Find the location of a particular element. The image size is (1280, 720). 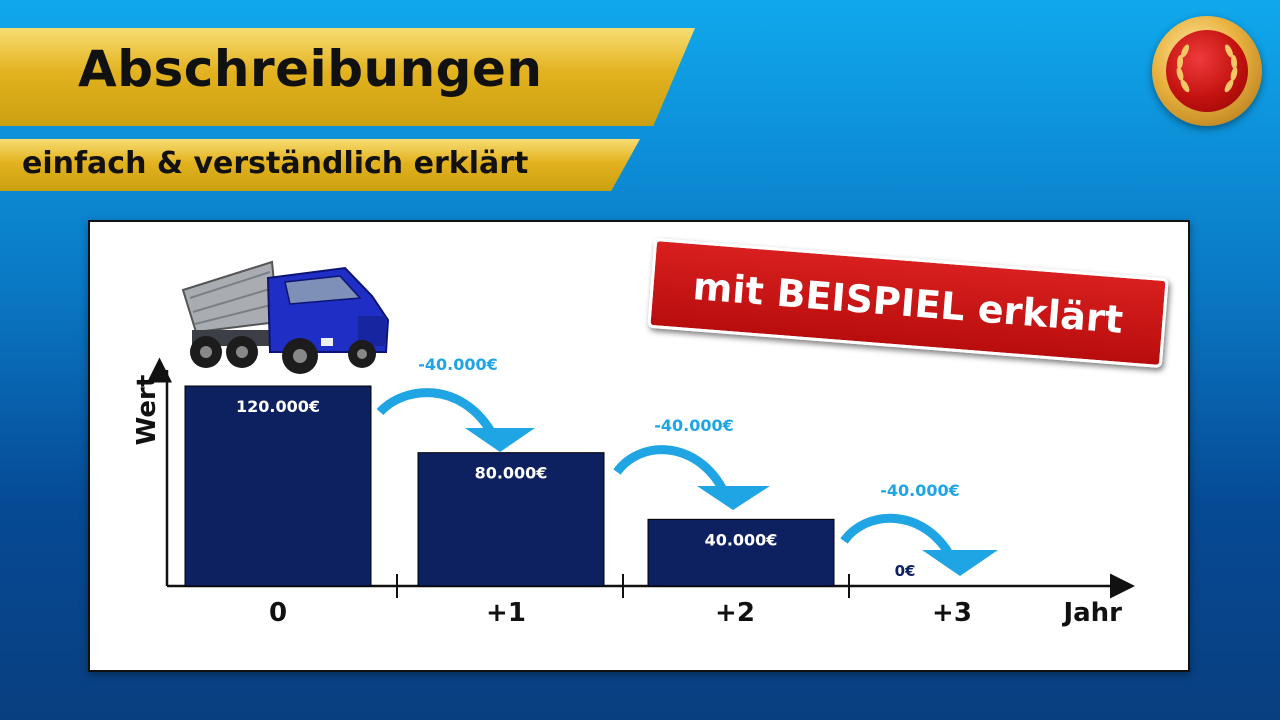

stamp-text: mit BEISPIEL erklärt is located at coordinates (908, 303).